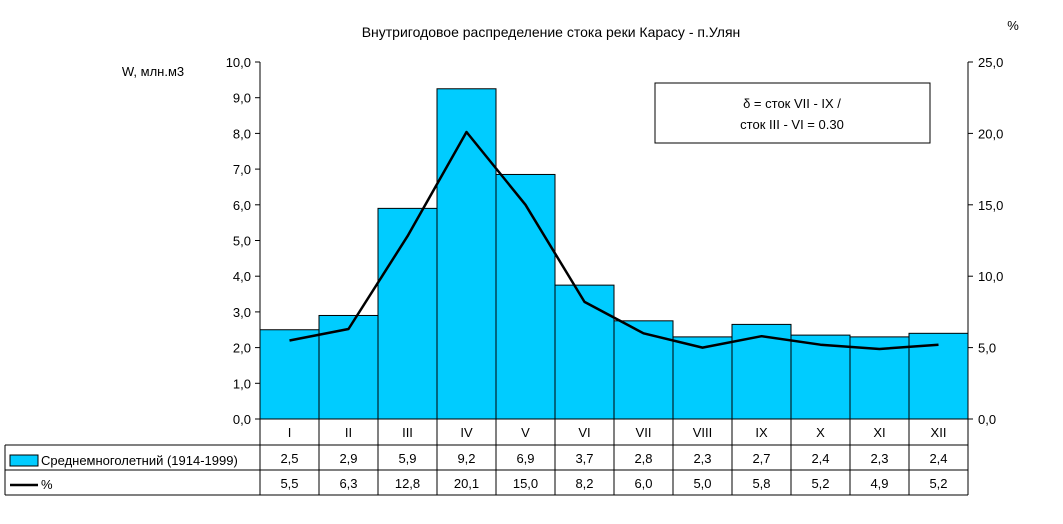 The image size is (1063, 524). Describe the element at coordinates (761, 458) in the screenshot. I see `bar-value-label: 2,7` at that location.